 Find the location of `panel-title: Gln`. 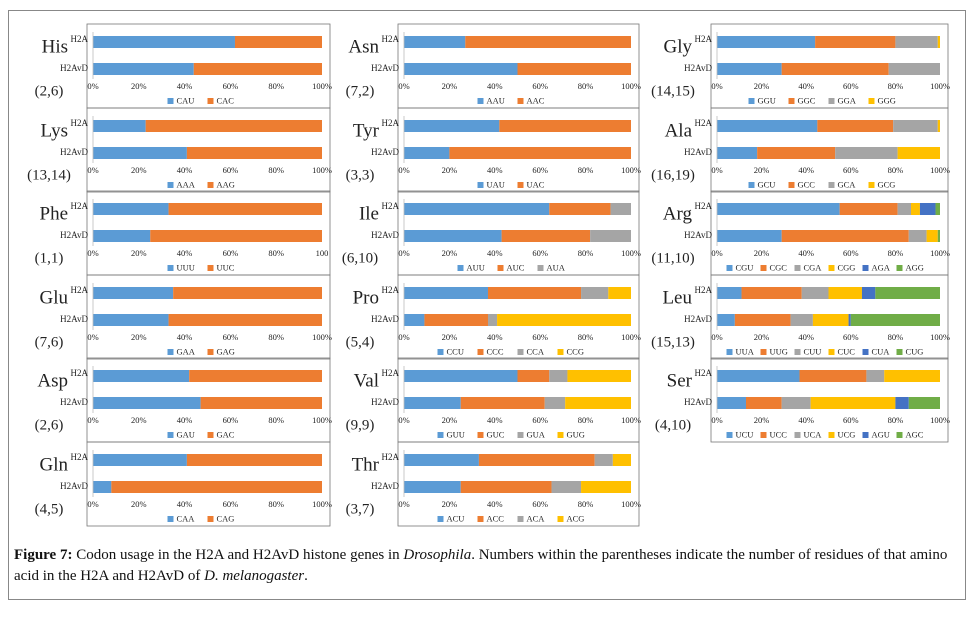

panel-title: Gln is located at coordinates (54, 464).